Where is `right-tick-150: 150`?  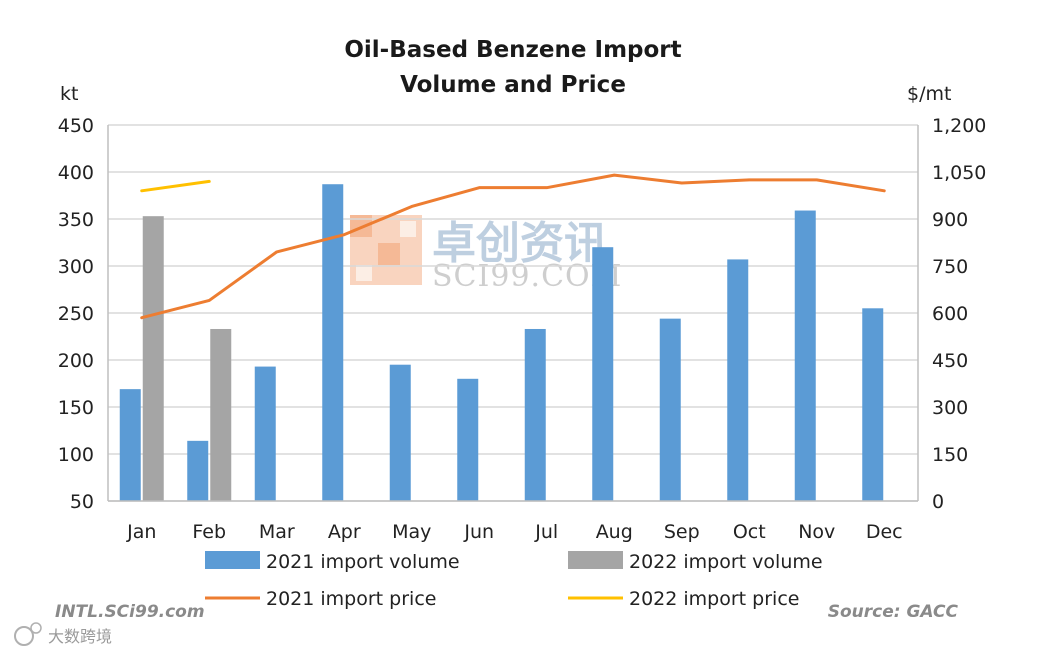
right-tick-150: 150 is located at coordinates (950, 455).